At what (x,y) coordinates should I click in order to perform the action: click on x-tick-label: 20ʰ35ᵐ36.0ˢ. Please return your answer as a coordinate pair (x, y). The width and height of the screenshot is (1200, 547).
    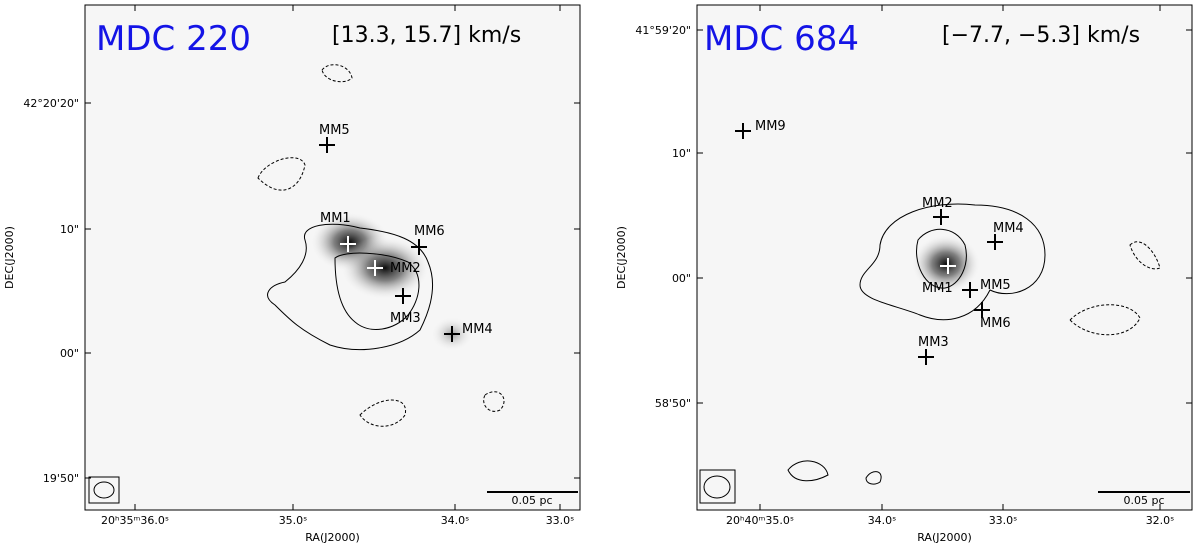
    Looking at the image, I should click on (135, 520).